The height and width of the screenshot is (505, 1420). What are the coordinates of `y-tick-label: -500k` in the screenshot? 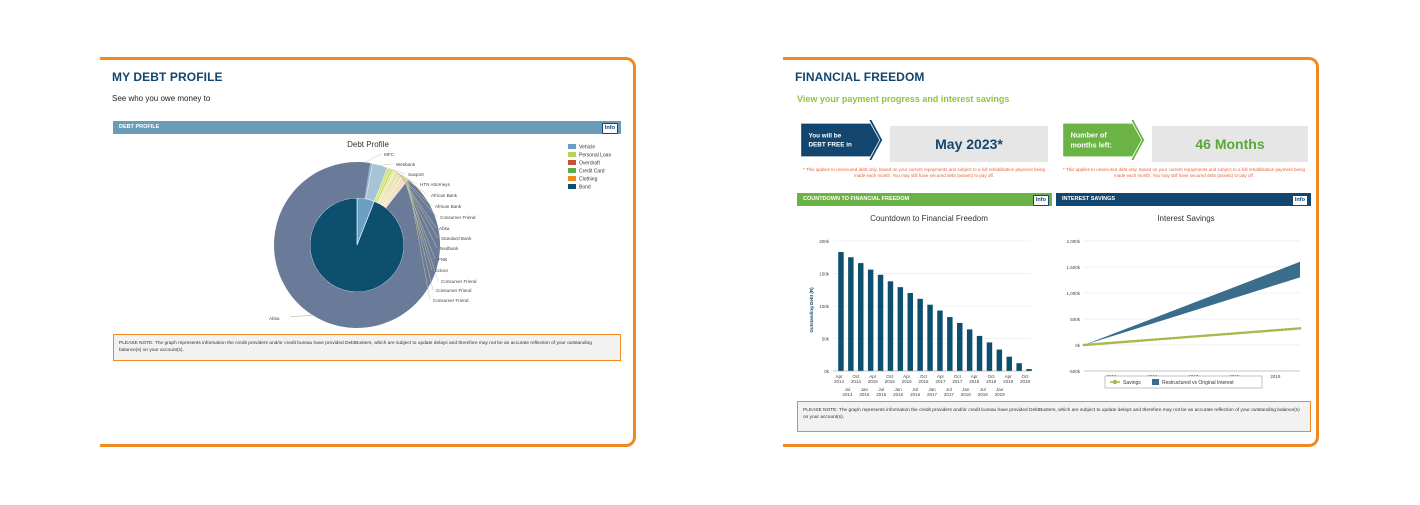 It's located at (1075, 371).